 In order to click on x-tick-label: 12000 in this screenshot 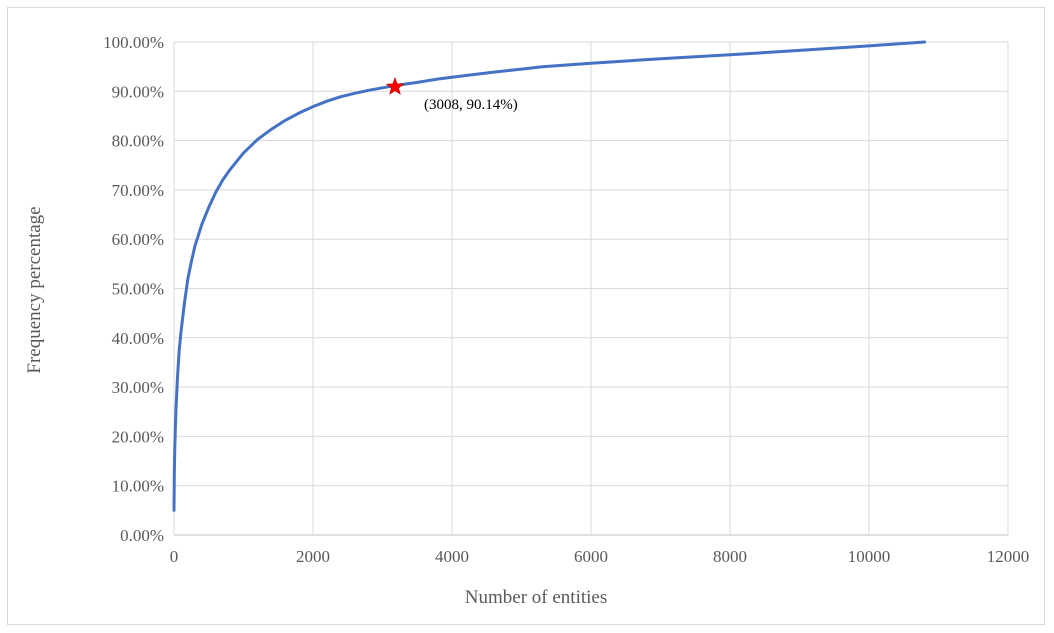, I will do `click(1008, 556)`.